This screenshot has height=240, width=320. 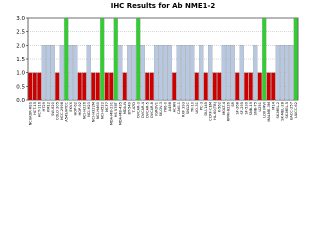 I want to click on x-tick-label: CCRF-CEM, so click(x=210, y=111).